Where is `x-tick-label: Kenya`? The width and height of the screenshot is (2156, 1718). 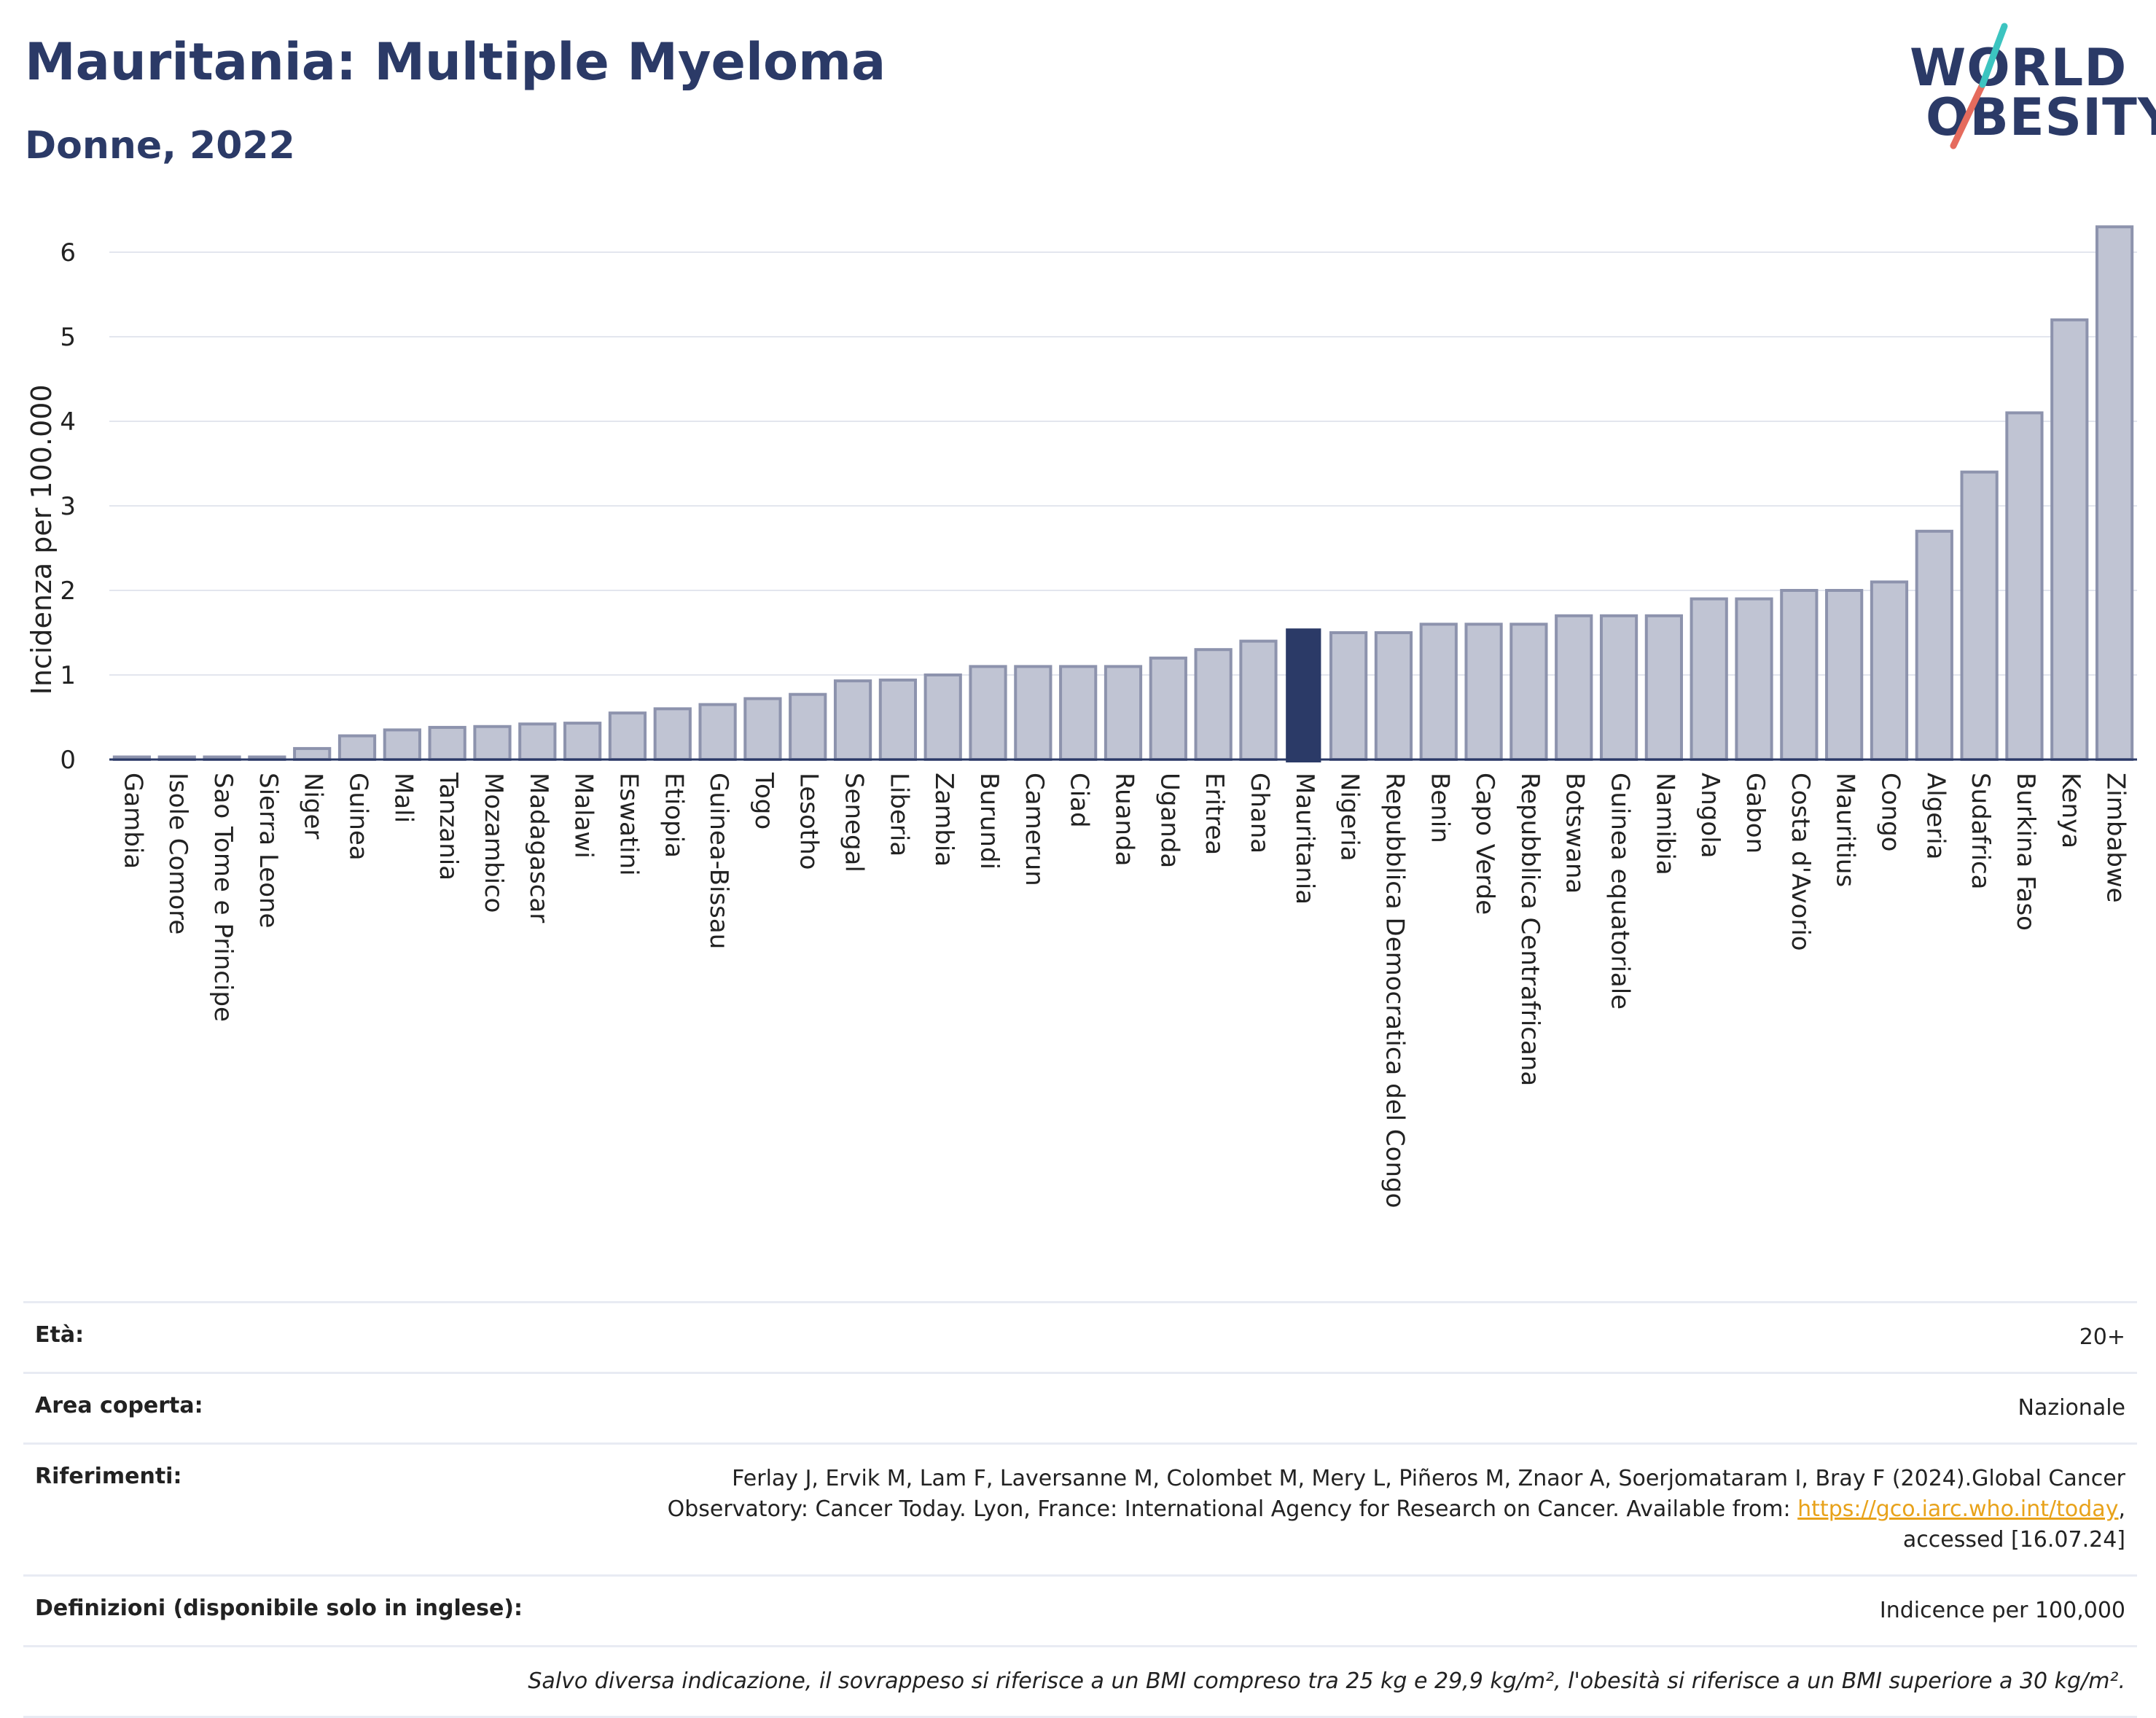 x-tick-label: Kenya is located at coordinates (2070, 810).